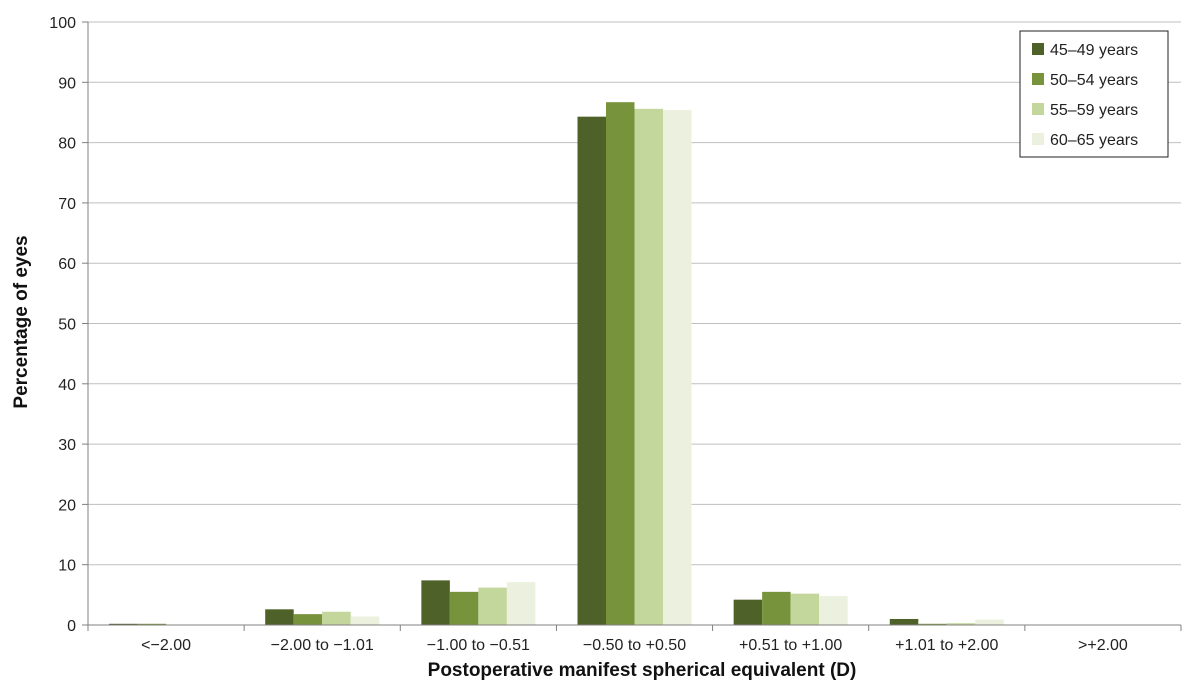  I want to click on bar-series2-cat6, so click(932, 624).